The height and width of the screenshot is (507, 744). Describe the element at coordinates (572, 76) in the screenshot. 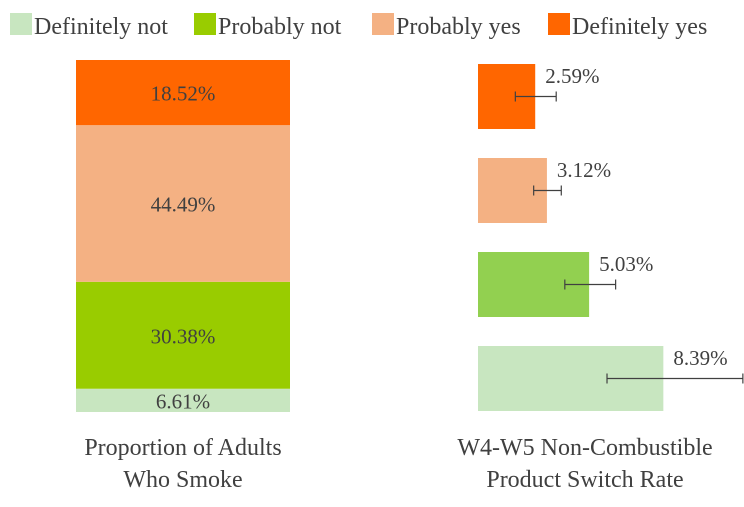

I see `data-label: 2.59%` at that location.